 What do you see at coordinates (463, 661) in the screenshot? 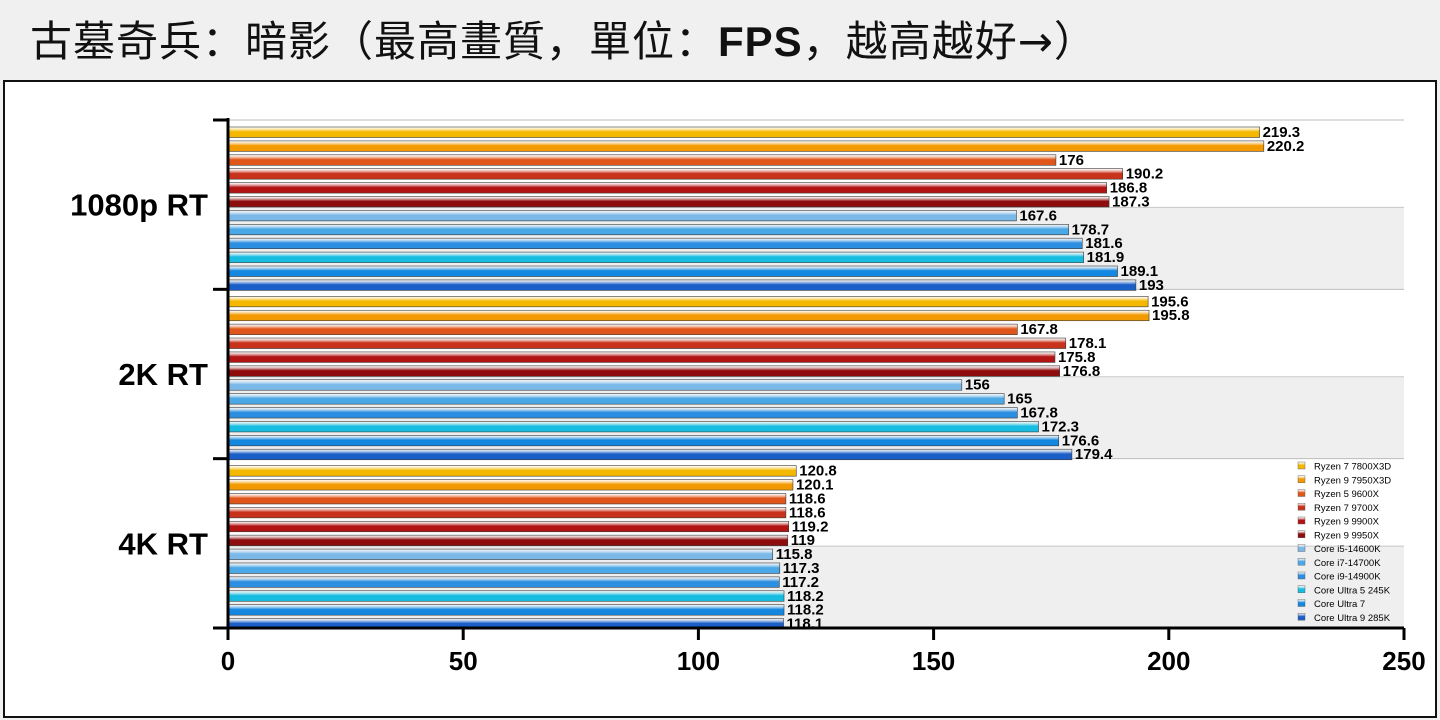
I see `x-tick-label-50: 50` at bounding box center [463, 661].